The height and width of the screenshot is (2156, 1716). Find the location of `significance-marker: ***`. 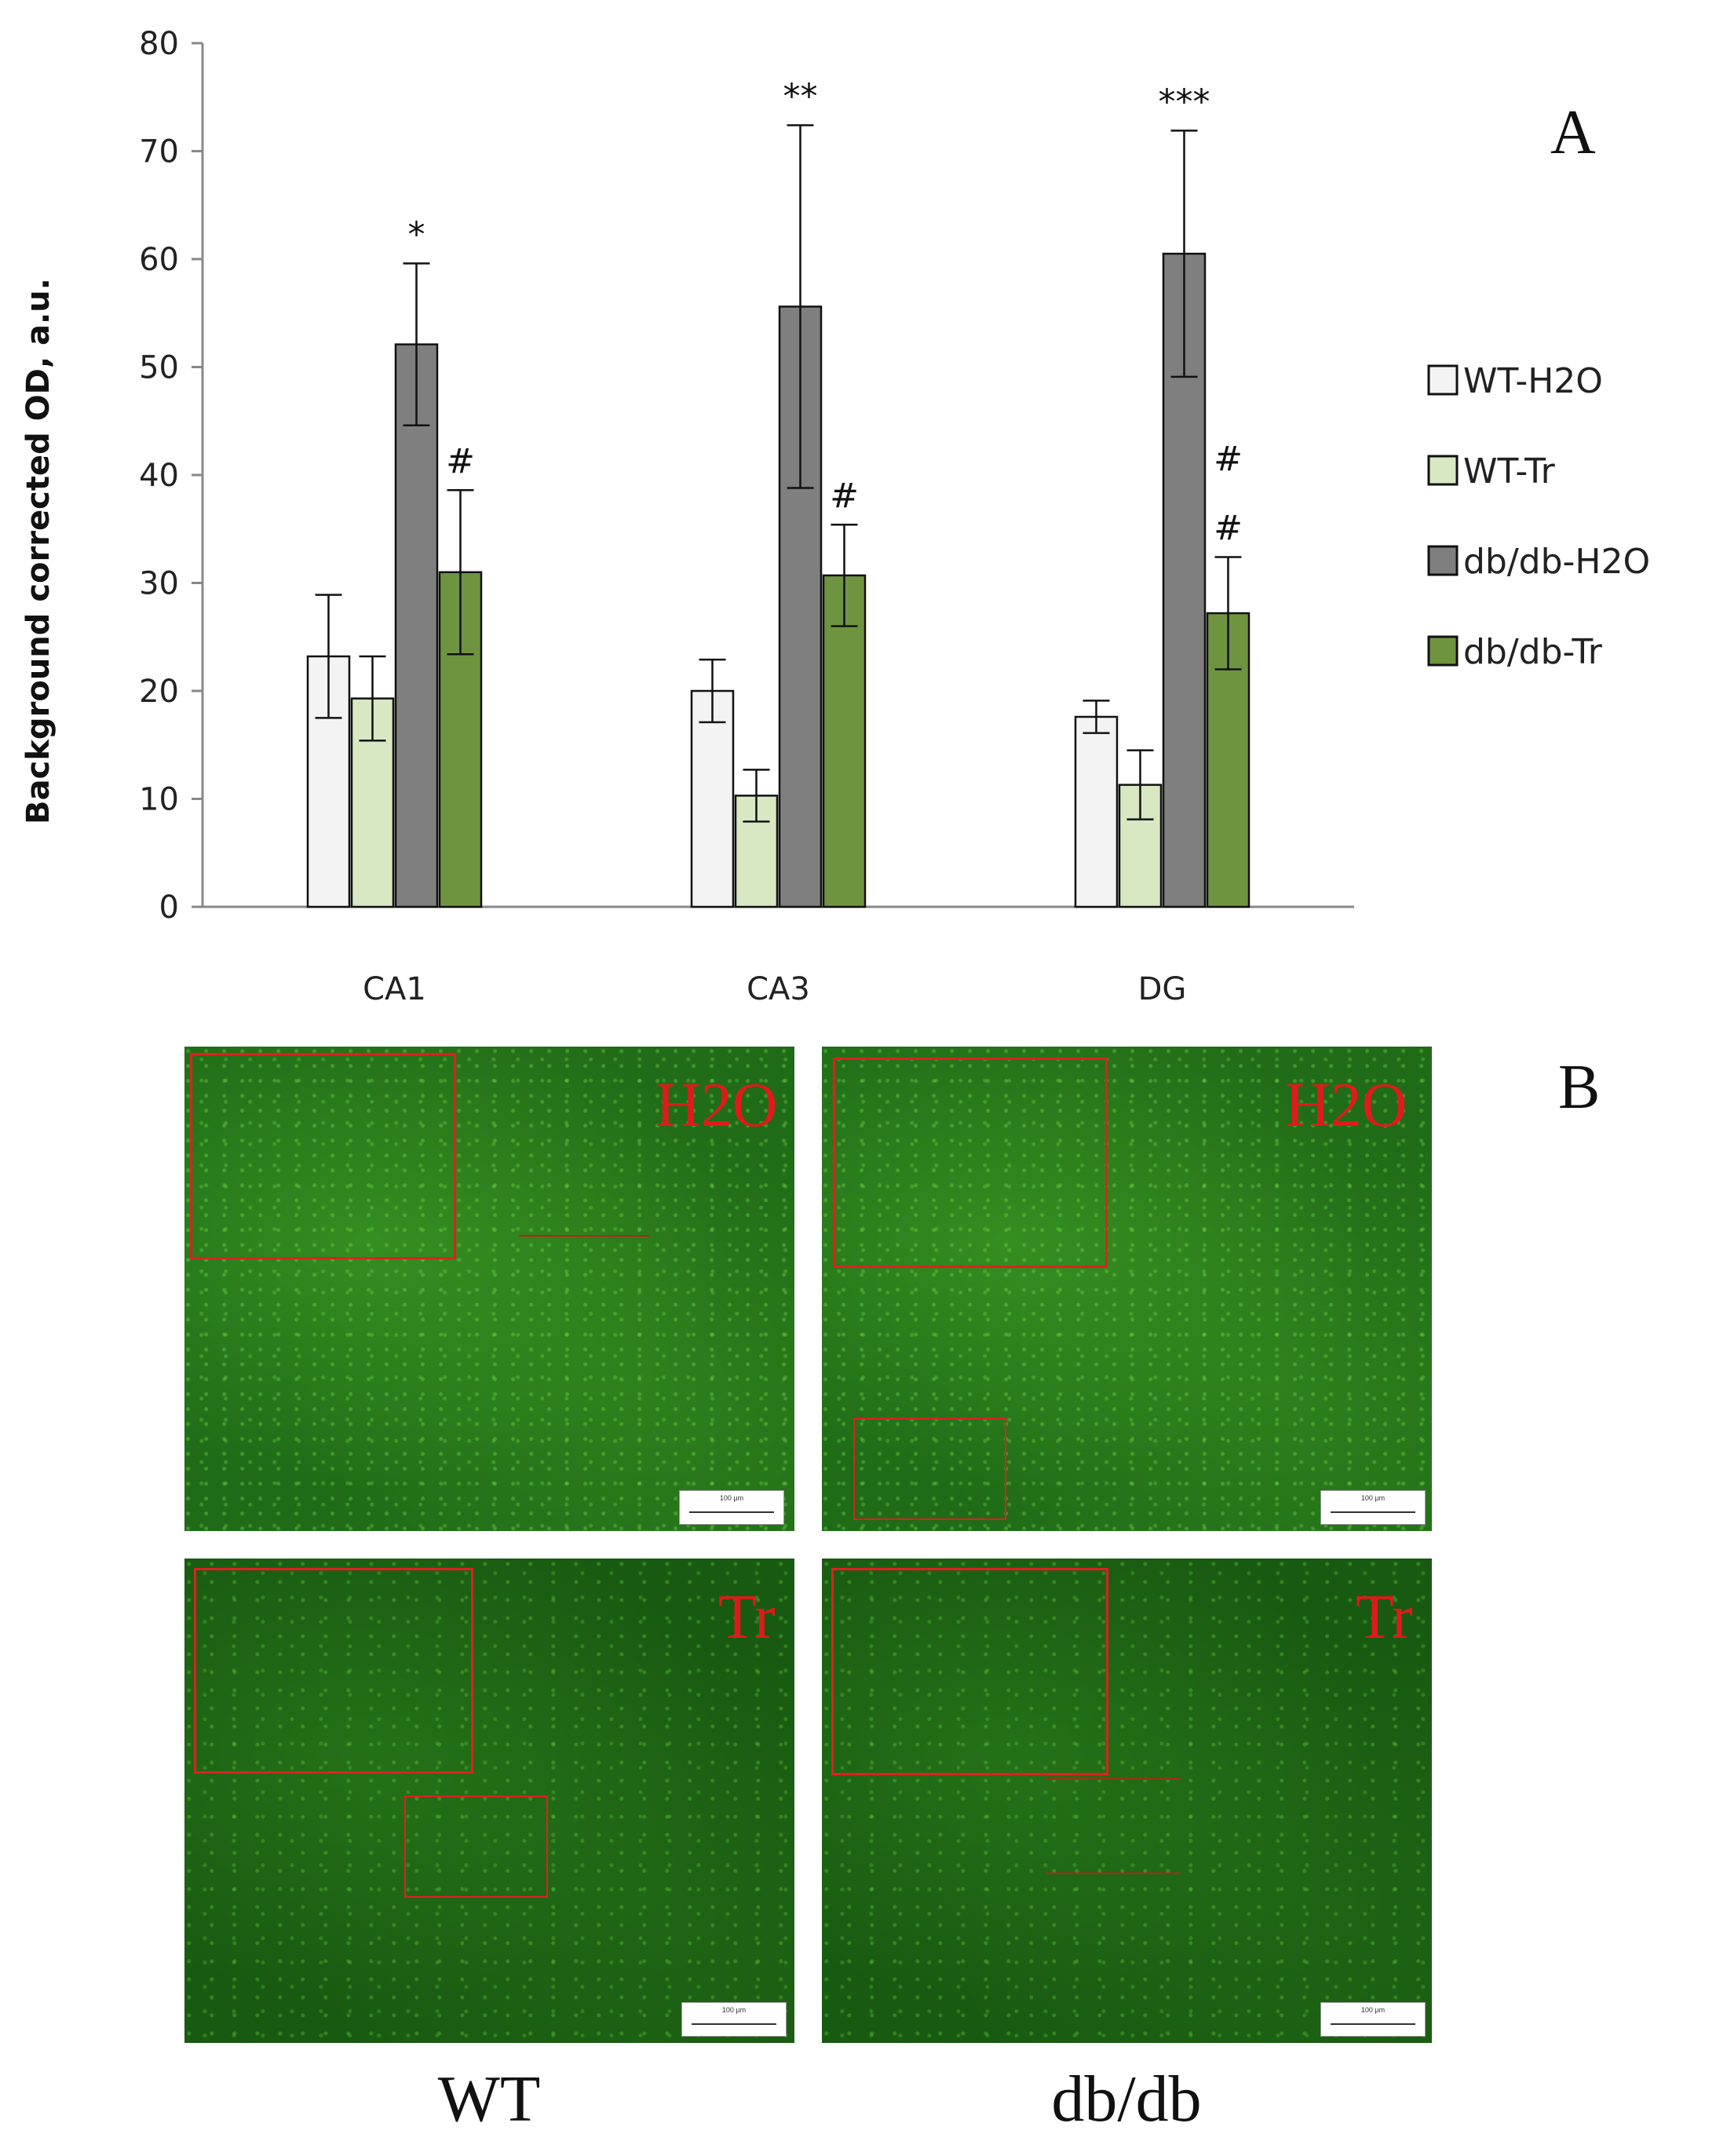

significance-marker: *** is located at coordinates (1184, 102).